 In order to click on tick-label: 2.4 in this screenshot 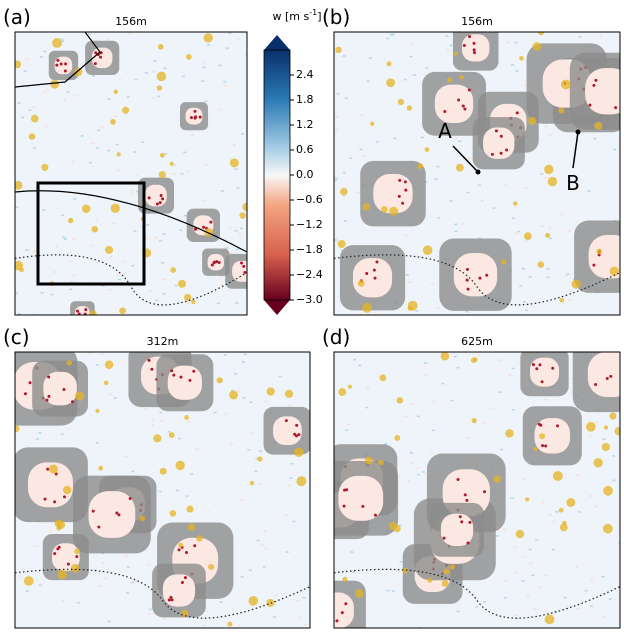, I will do `click(305, 74)`.